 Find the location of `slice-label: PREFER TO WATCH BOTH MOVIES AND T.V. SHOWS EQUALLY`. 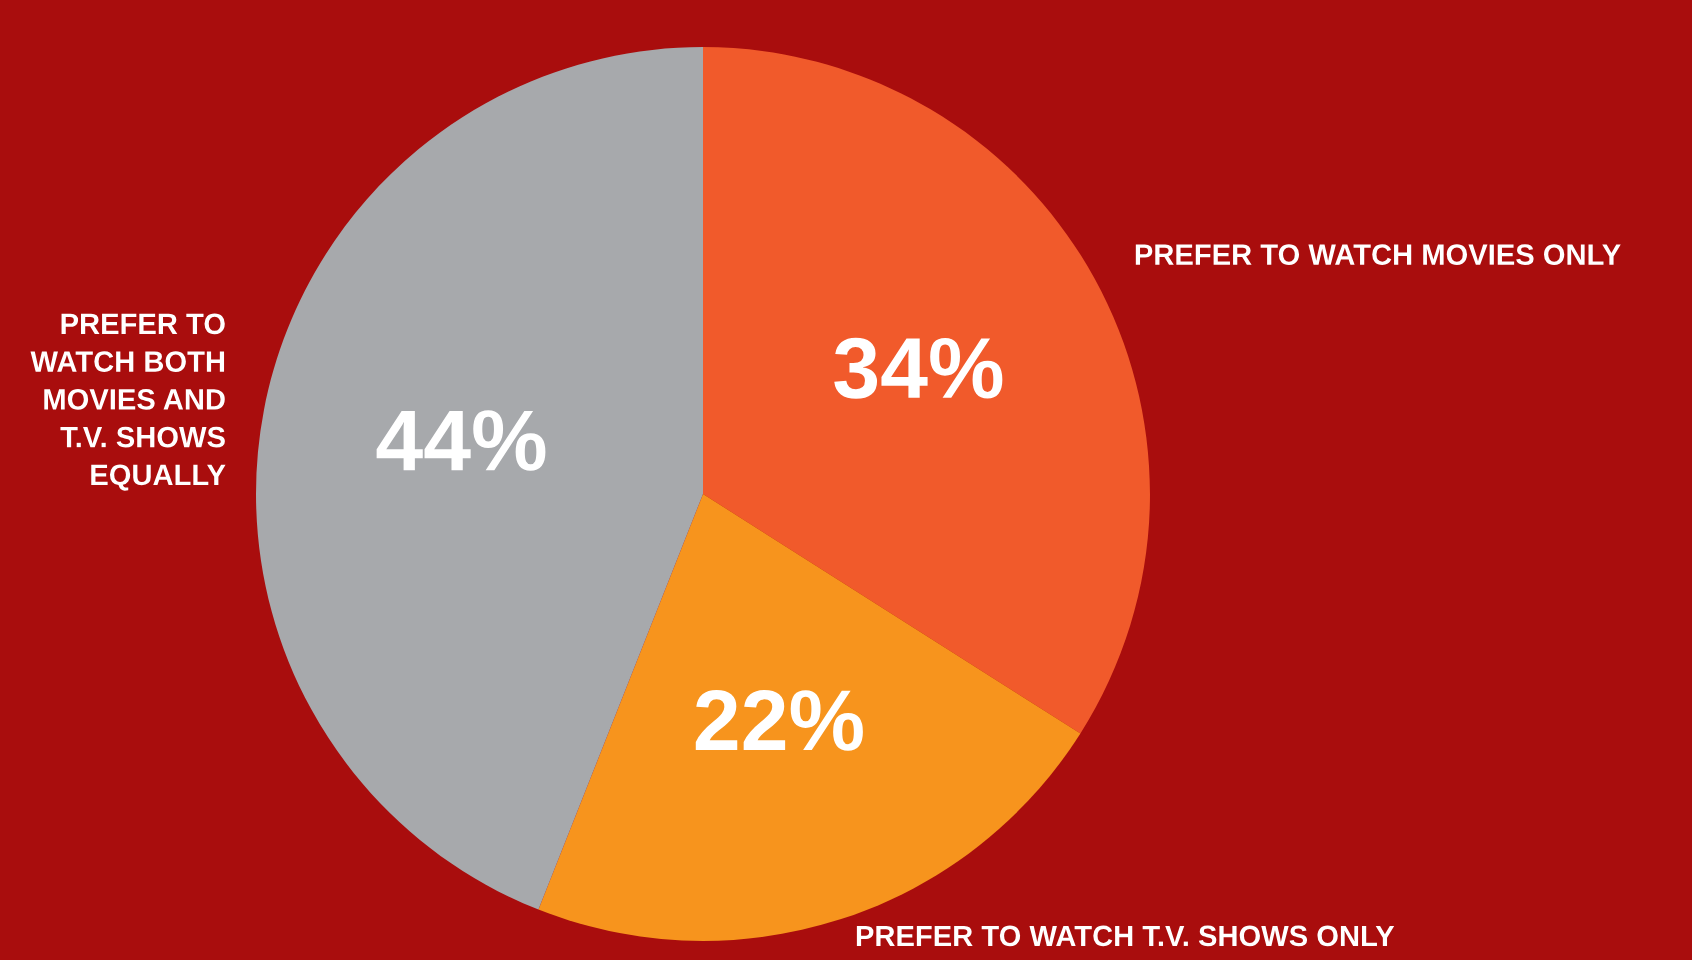

slice-label: PREFER TO WATCH BOTH MOVIES AND T.V. SHOWS EQUALLY is located at coordinates (128, 402).